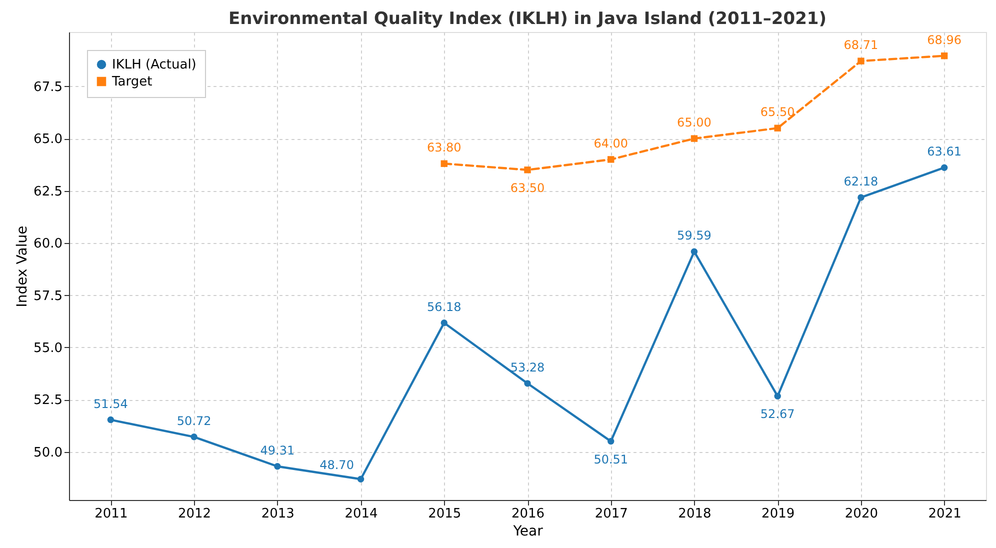 The image size is (996, 548). What do you see at coordinates (611, 143) in the screenshot?
I see `data-label: 64.00` at bounding box center [611, 143].